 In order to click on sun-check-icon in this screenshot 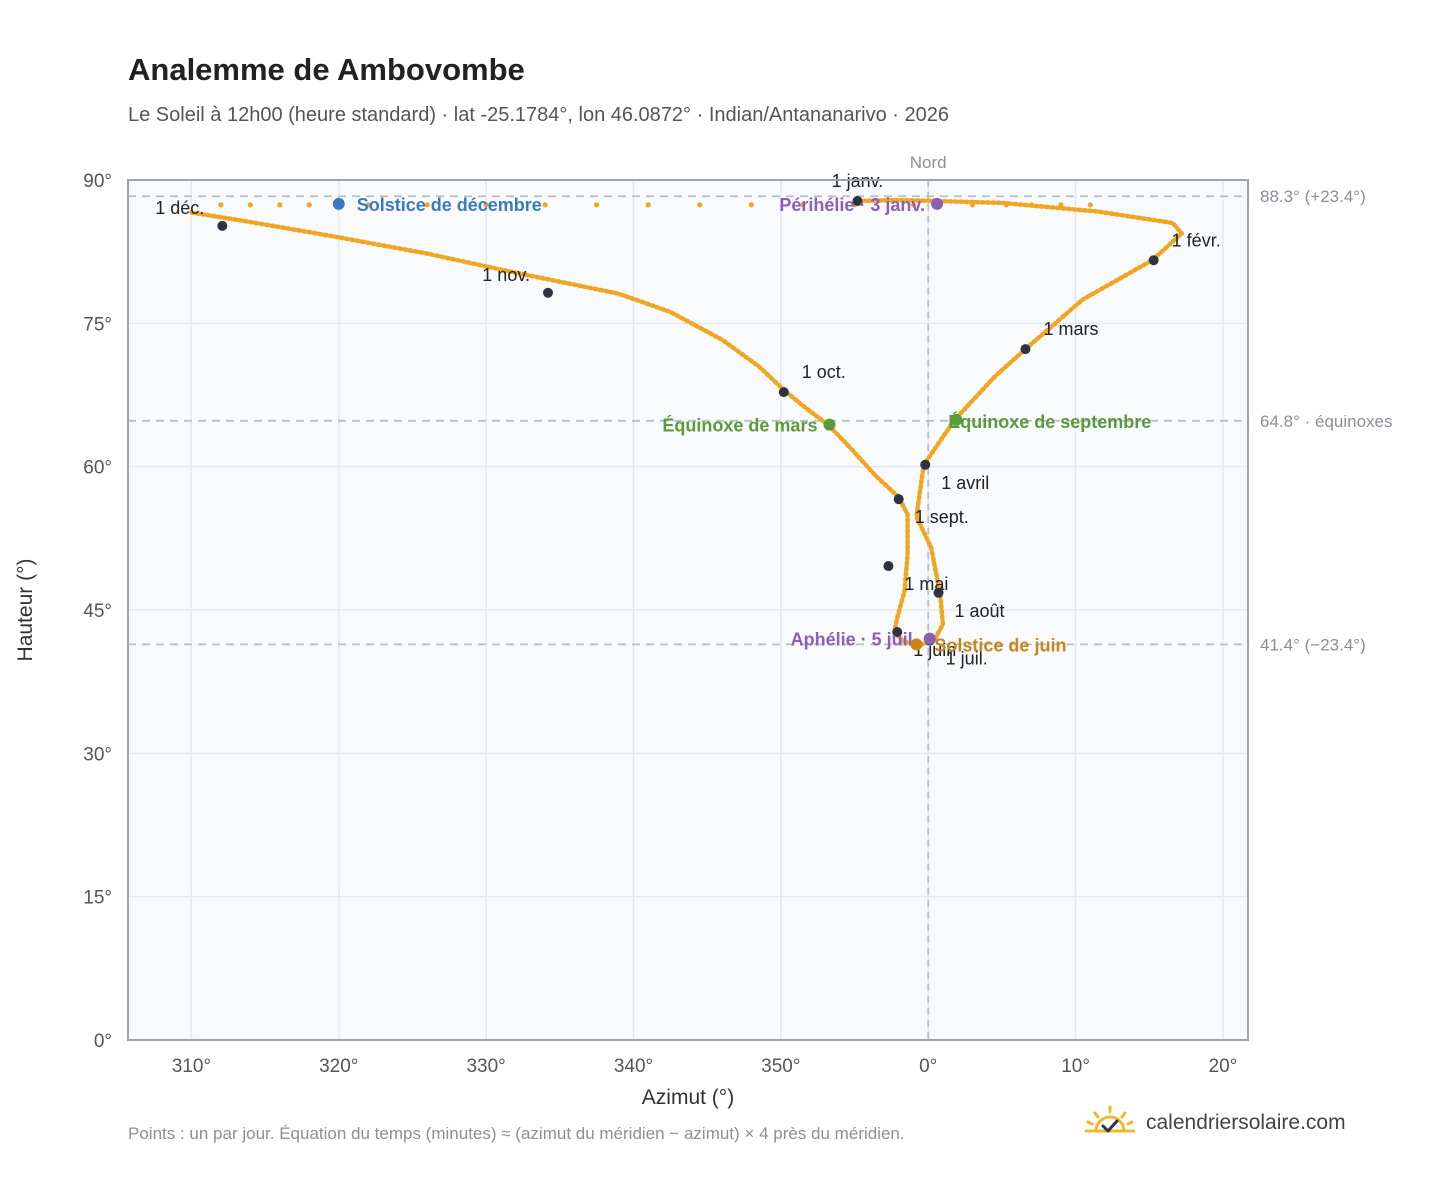, I will do `click(1110, 1119)`.